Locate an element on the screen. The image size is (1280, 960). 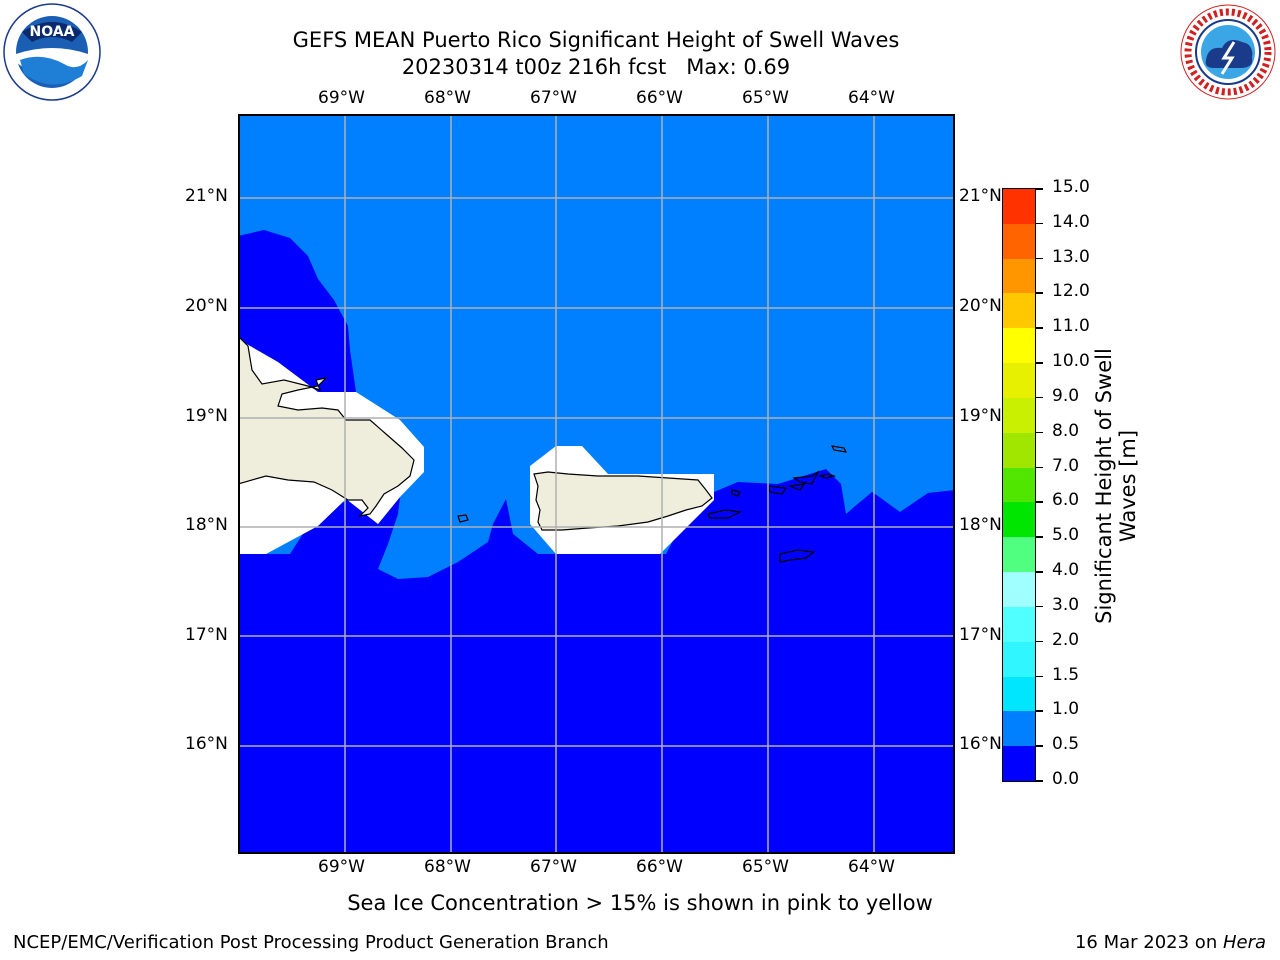
lat-label-right-20n: 20°N is located at coordinates (980, 306).